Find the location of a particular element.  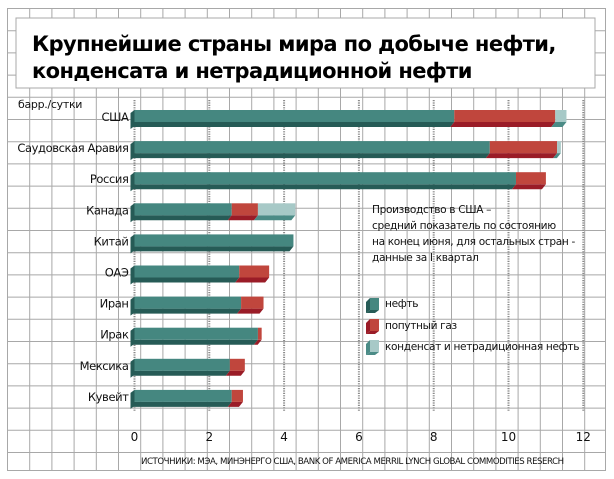

legend-label-condensate: конденсат и нетрадиционная нефть is located at coordinates (482, 347).